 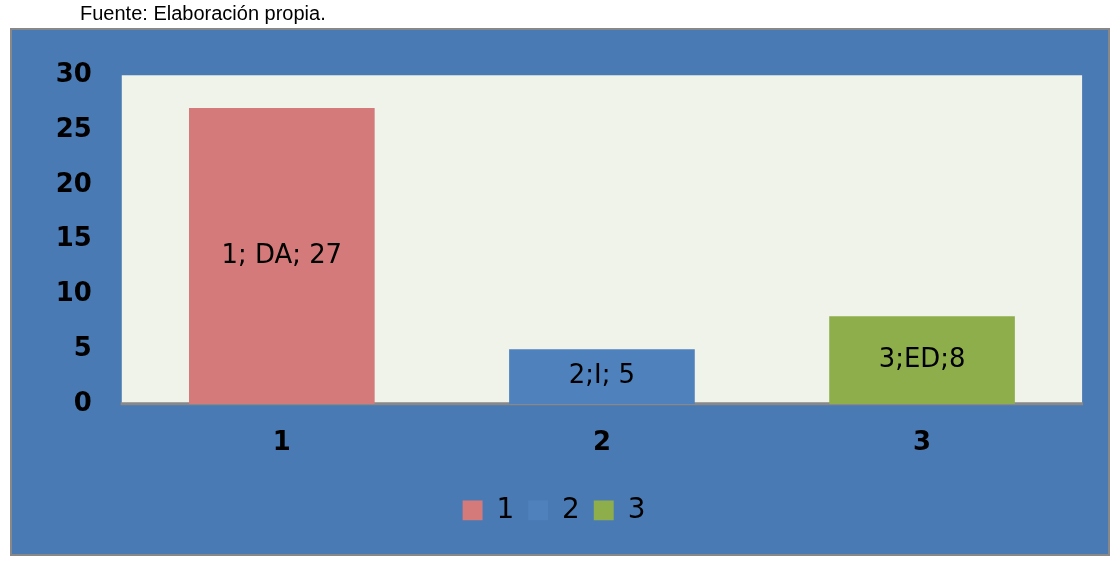 I want to click on x-tick-label: 2, so click(x=601, y=440).